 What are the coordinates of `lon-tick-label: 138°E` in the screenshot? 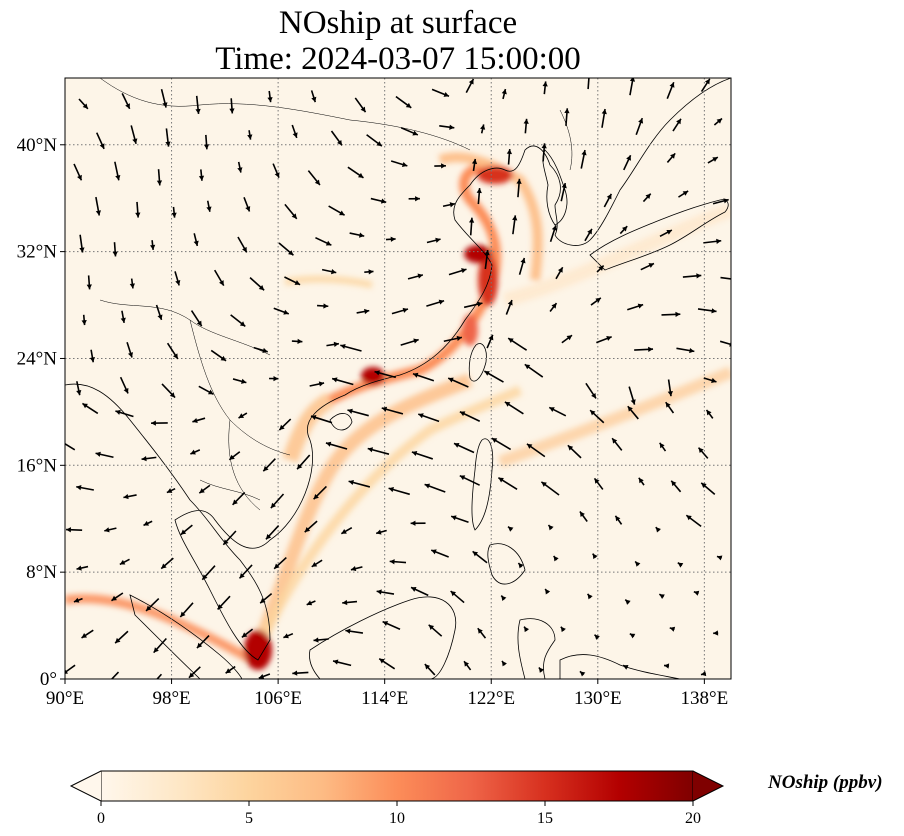 It's located at (705, 698).